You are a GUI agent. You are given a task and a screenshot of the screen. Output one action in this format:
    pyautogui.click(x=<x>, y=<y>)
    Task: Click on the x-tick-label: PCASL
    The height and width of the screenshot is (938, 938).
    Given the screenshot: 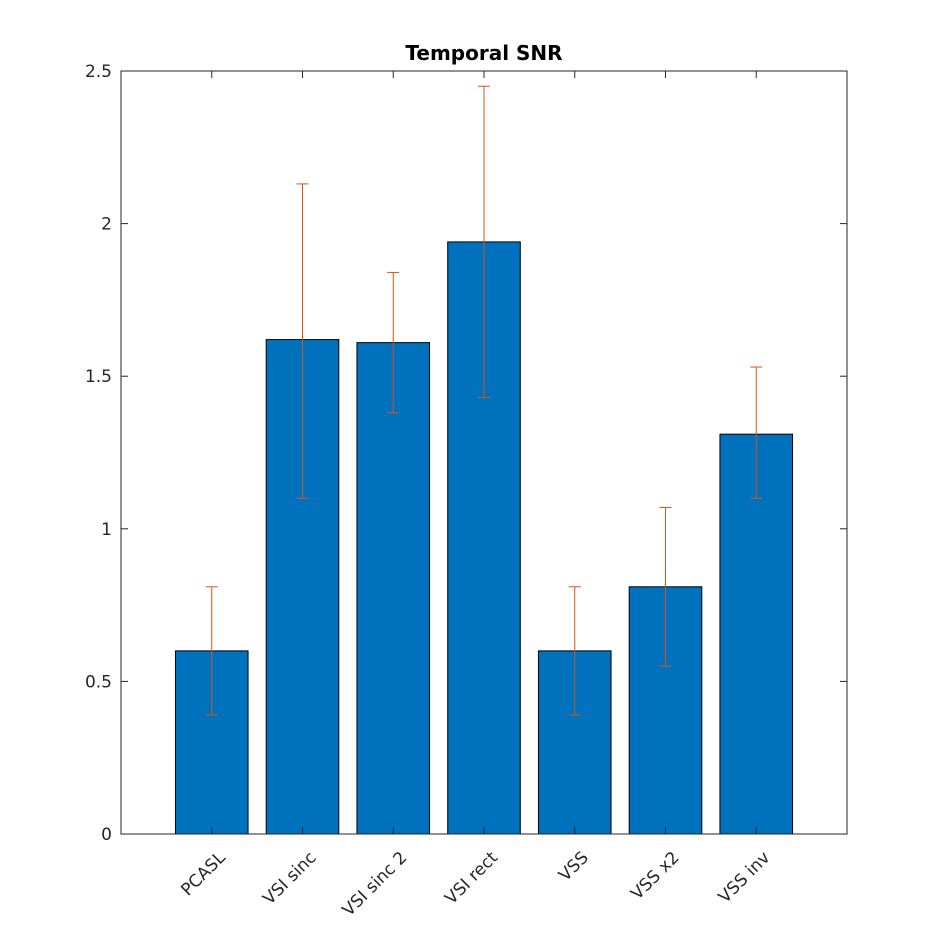 What is the action you would take?
    pyautogui.click(x=203, y=874)
    